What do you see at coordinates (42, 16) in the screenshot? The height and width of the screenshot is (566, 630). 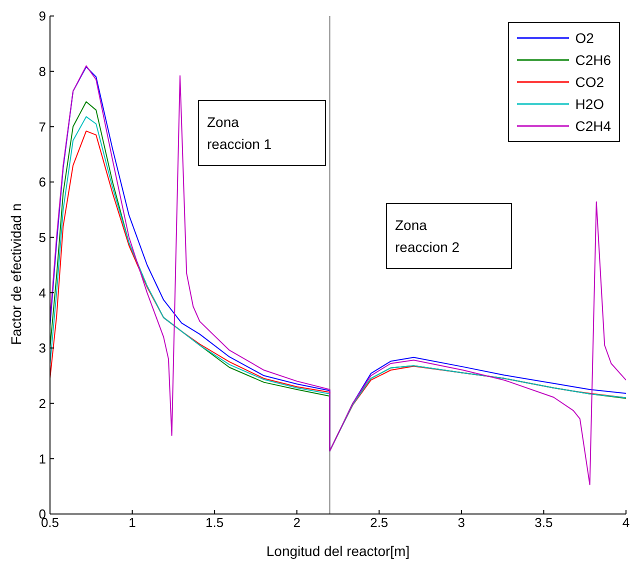 I see `y-tick-label: 9` at bounding box center [42, 16].